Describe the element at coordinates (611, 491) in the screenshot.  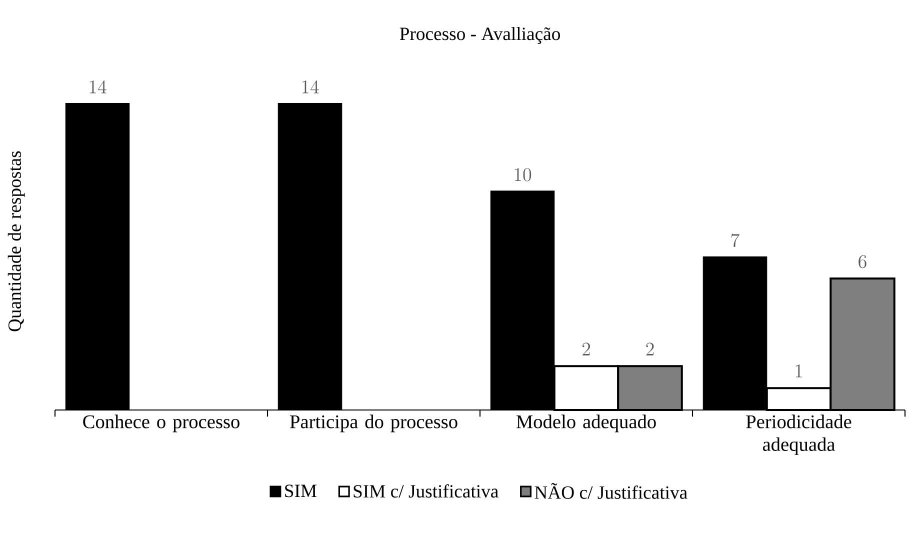
I see `legend-label: NÃO c/ Justificativa` at that location.